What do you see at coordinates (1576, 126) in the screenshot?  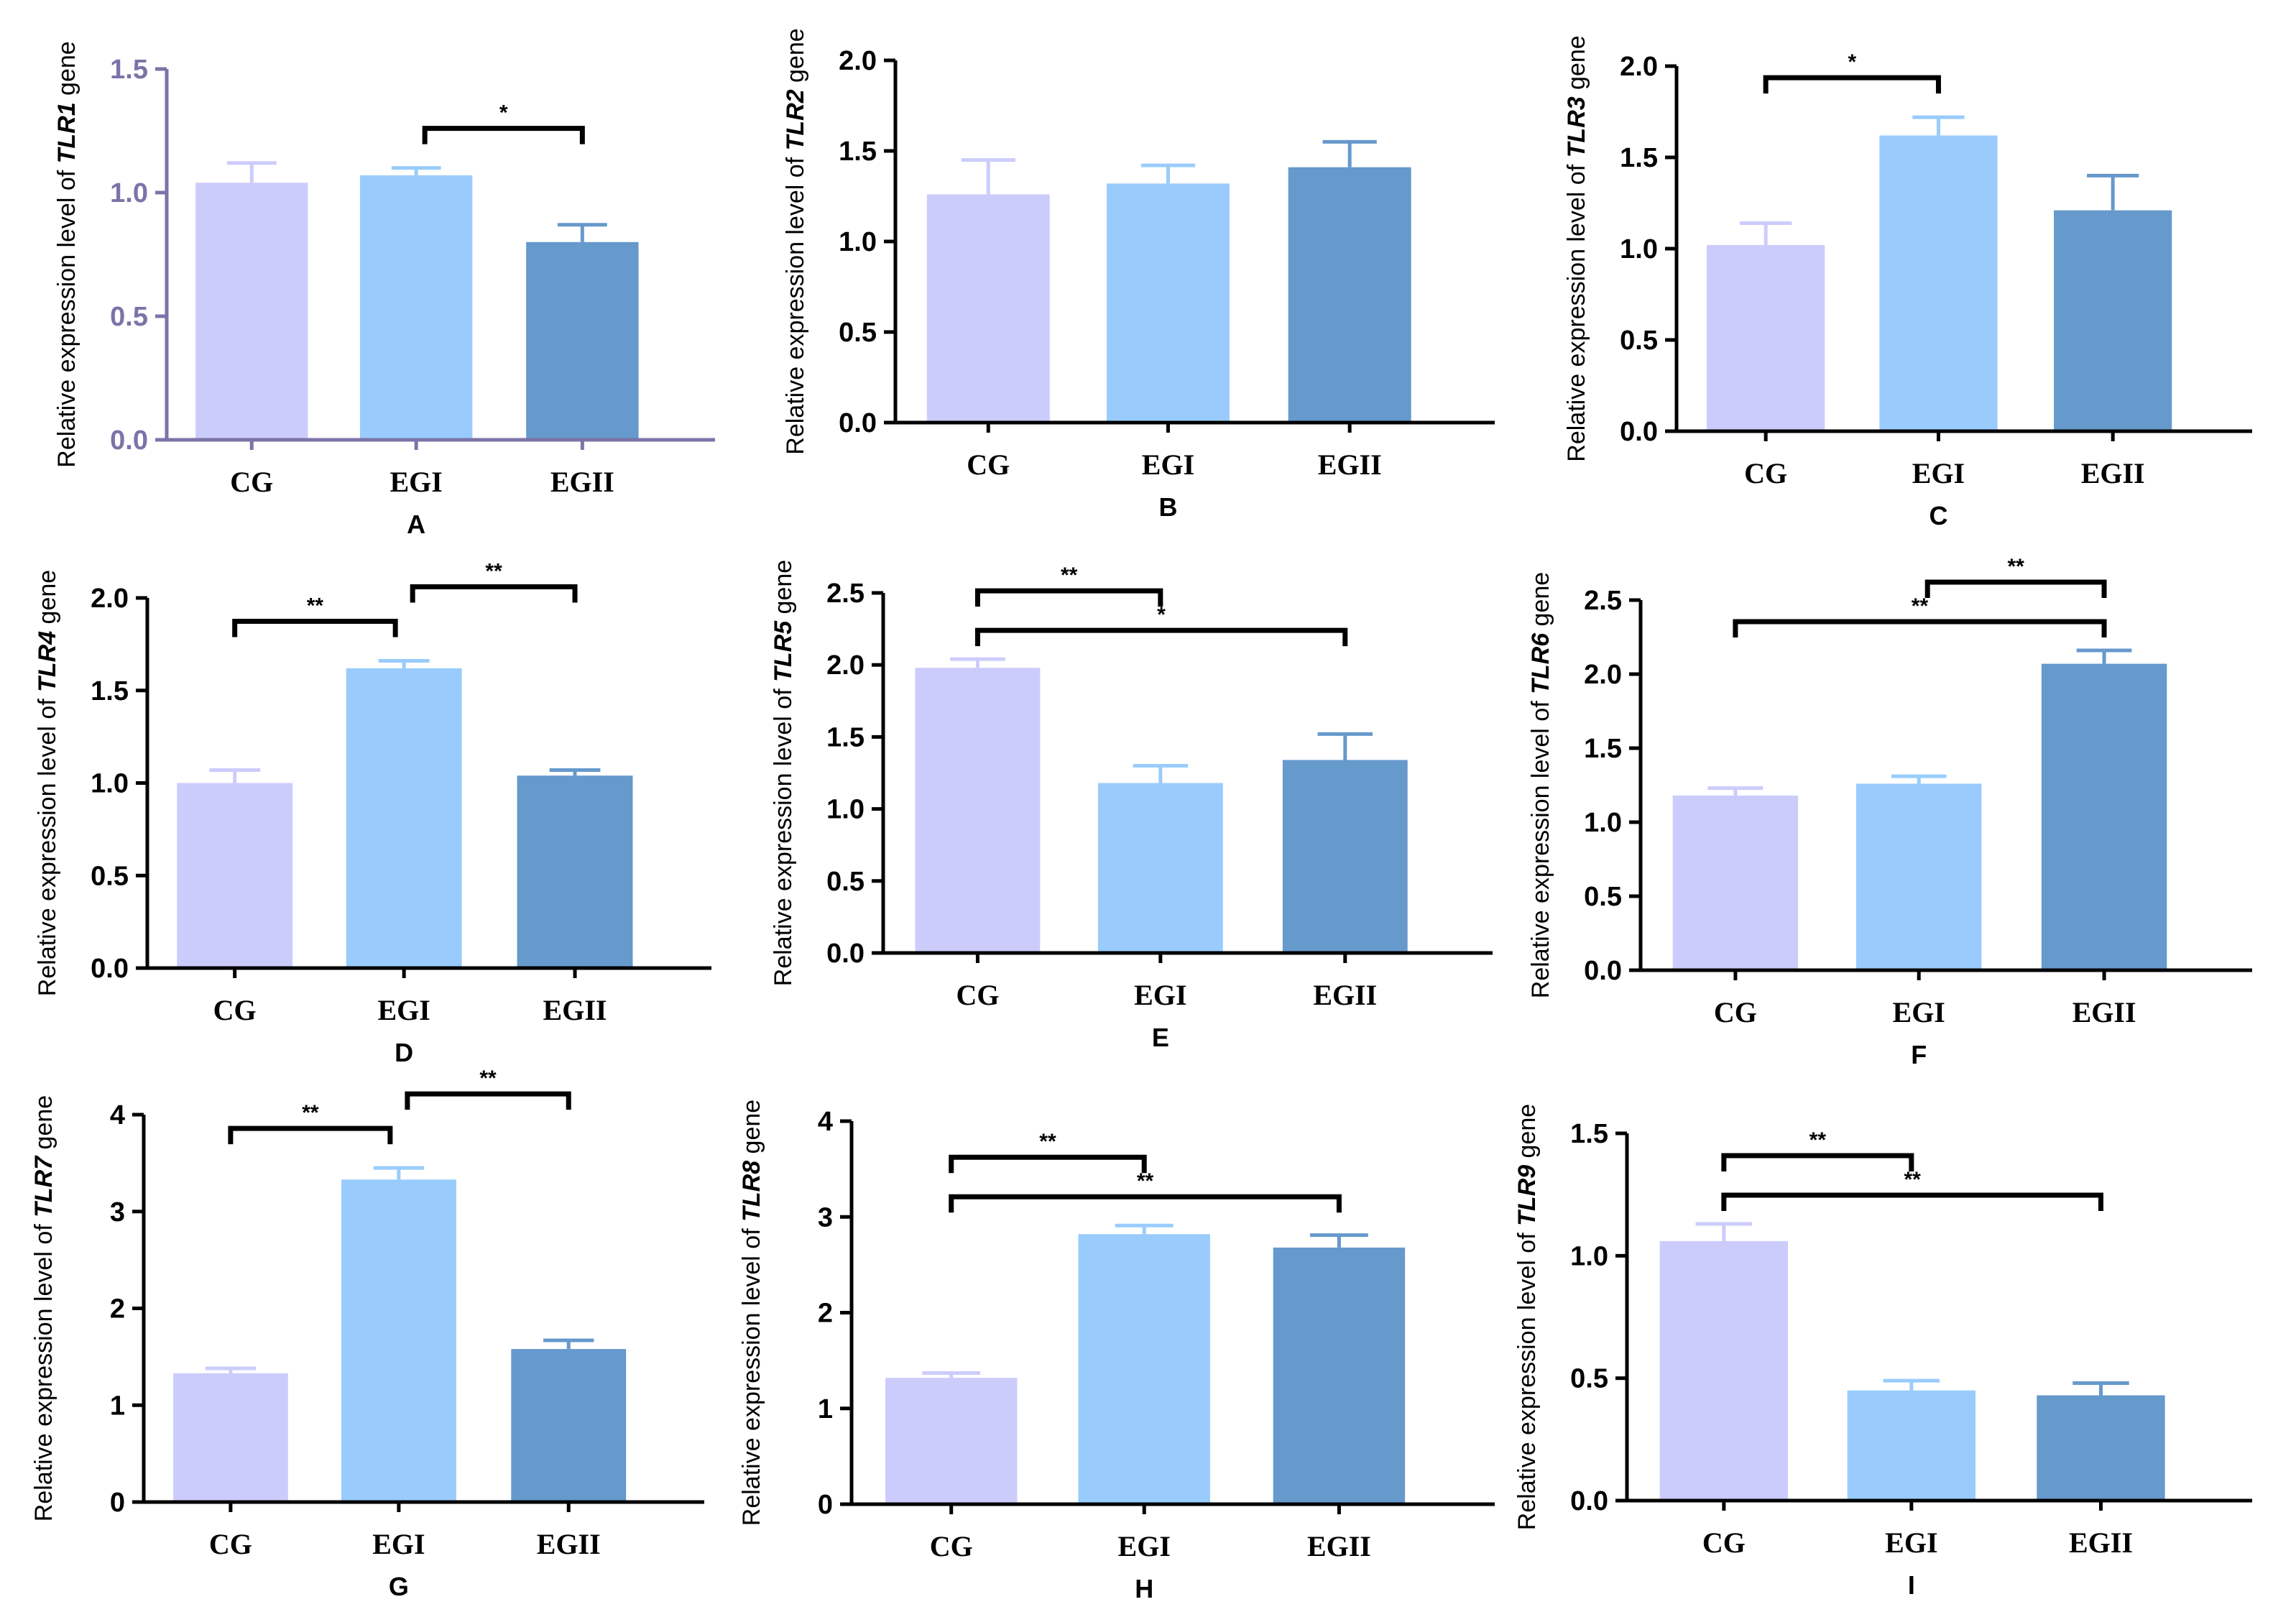 I see `y-axis-label-gene: TLR3` at bounding box center [1576, 126].